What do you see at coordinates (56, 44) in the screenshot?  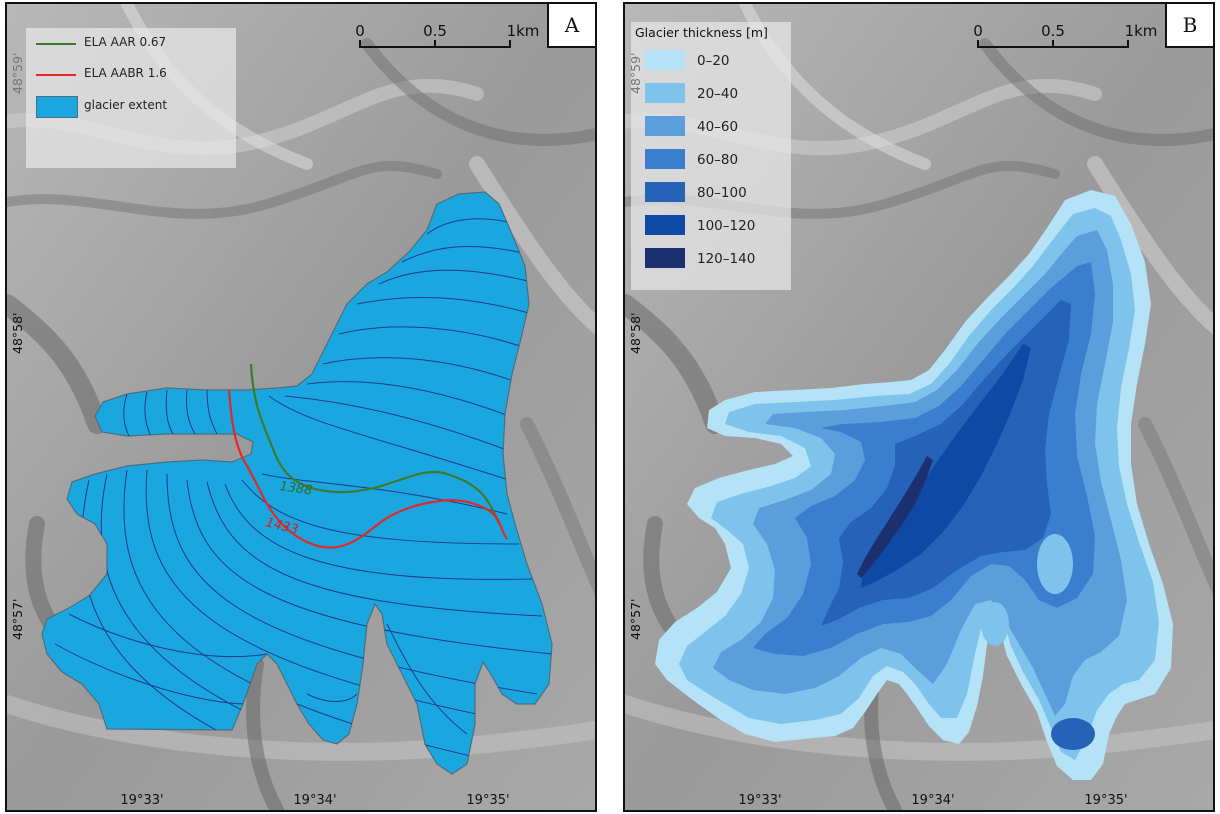 I see `legend-swatch-ela-aar` at bounding box center [56, 44].